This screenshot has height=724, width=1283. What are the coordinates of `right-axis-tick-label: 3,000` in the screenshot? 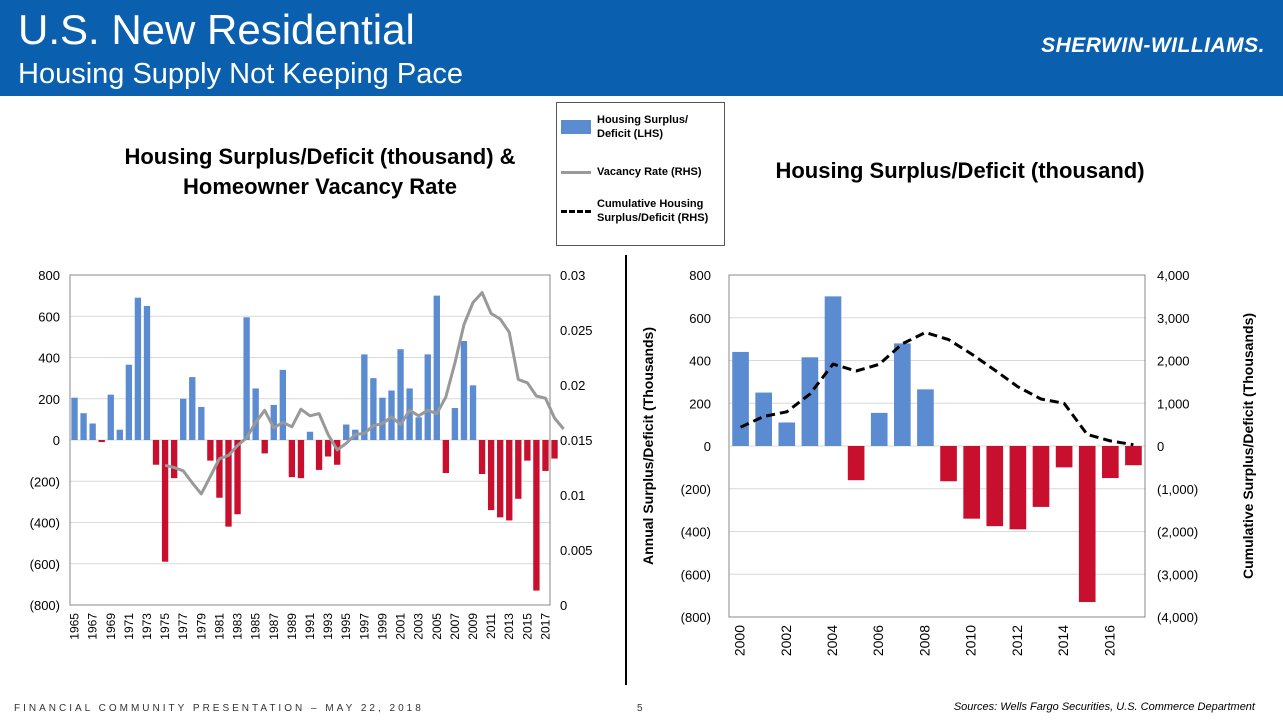 It's located at (1173, 318).